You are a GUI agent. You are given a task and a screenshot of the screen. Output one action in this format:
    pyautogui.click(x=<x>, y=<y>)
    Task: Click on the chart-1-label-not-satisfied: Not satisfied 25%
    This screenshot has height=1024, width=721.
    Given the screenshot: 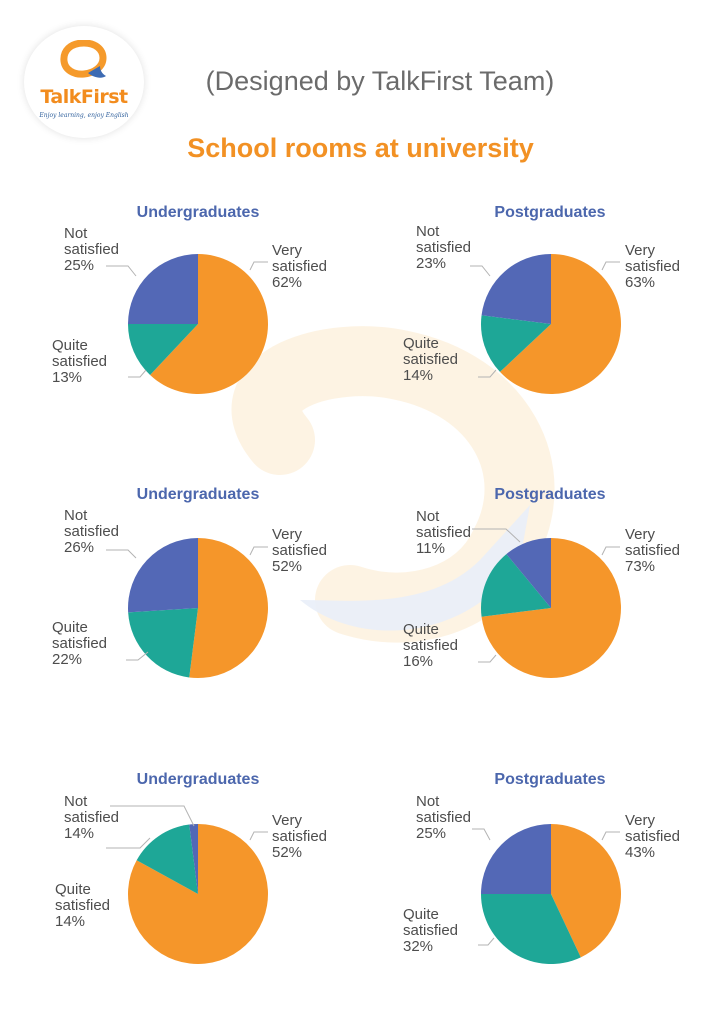 What is the action you would take?
    pyautogui.click(x=92, y=249)
    